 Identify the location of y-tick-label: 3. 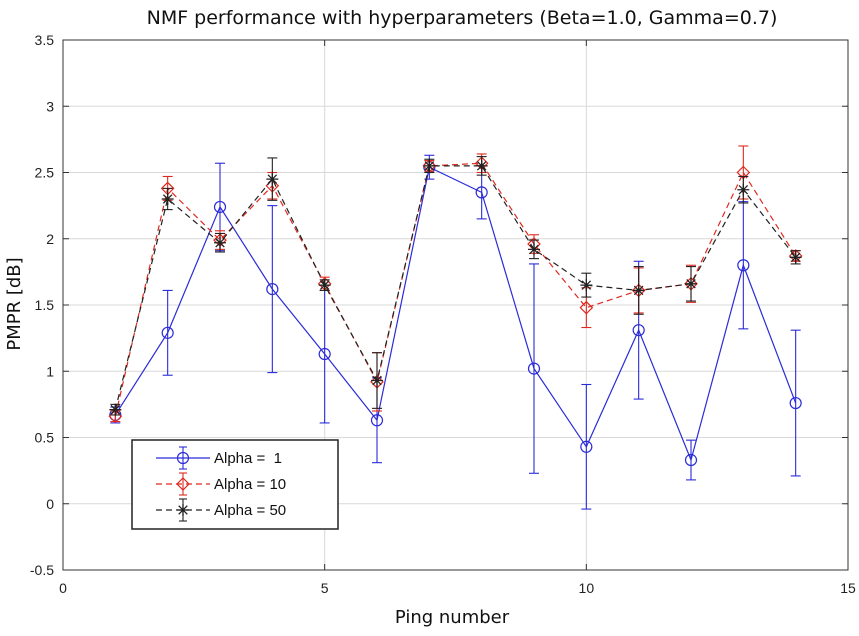
(50, 106).